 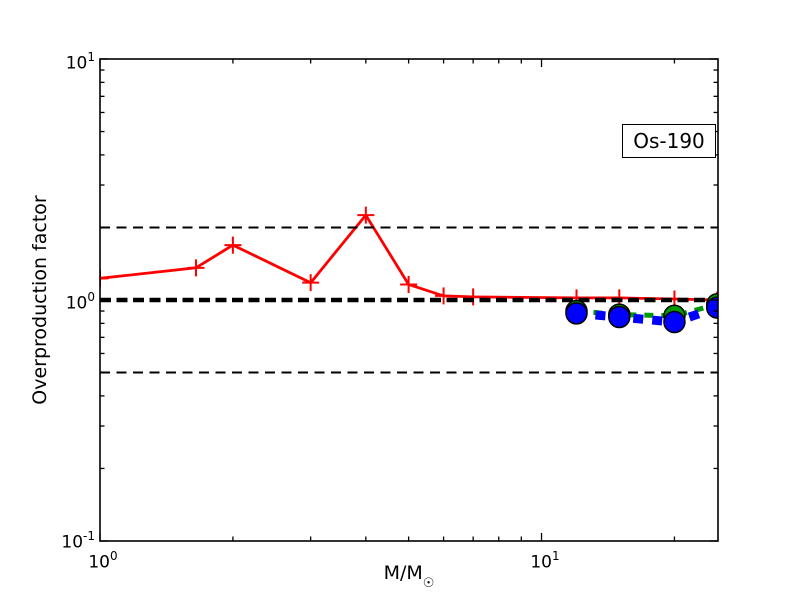 What do you see at coordinates (91, 297) in the screenshot?
I see `y-tick-exponent: 0` at bounding box center [91, 297].